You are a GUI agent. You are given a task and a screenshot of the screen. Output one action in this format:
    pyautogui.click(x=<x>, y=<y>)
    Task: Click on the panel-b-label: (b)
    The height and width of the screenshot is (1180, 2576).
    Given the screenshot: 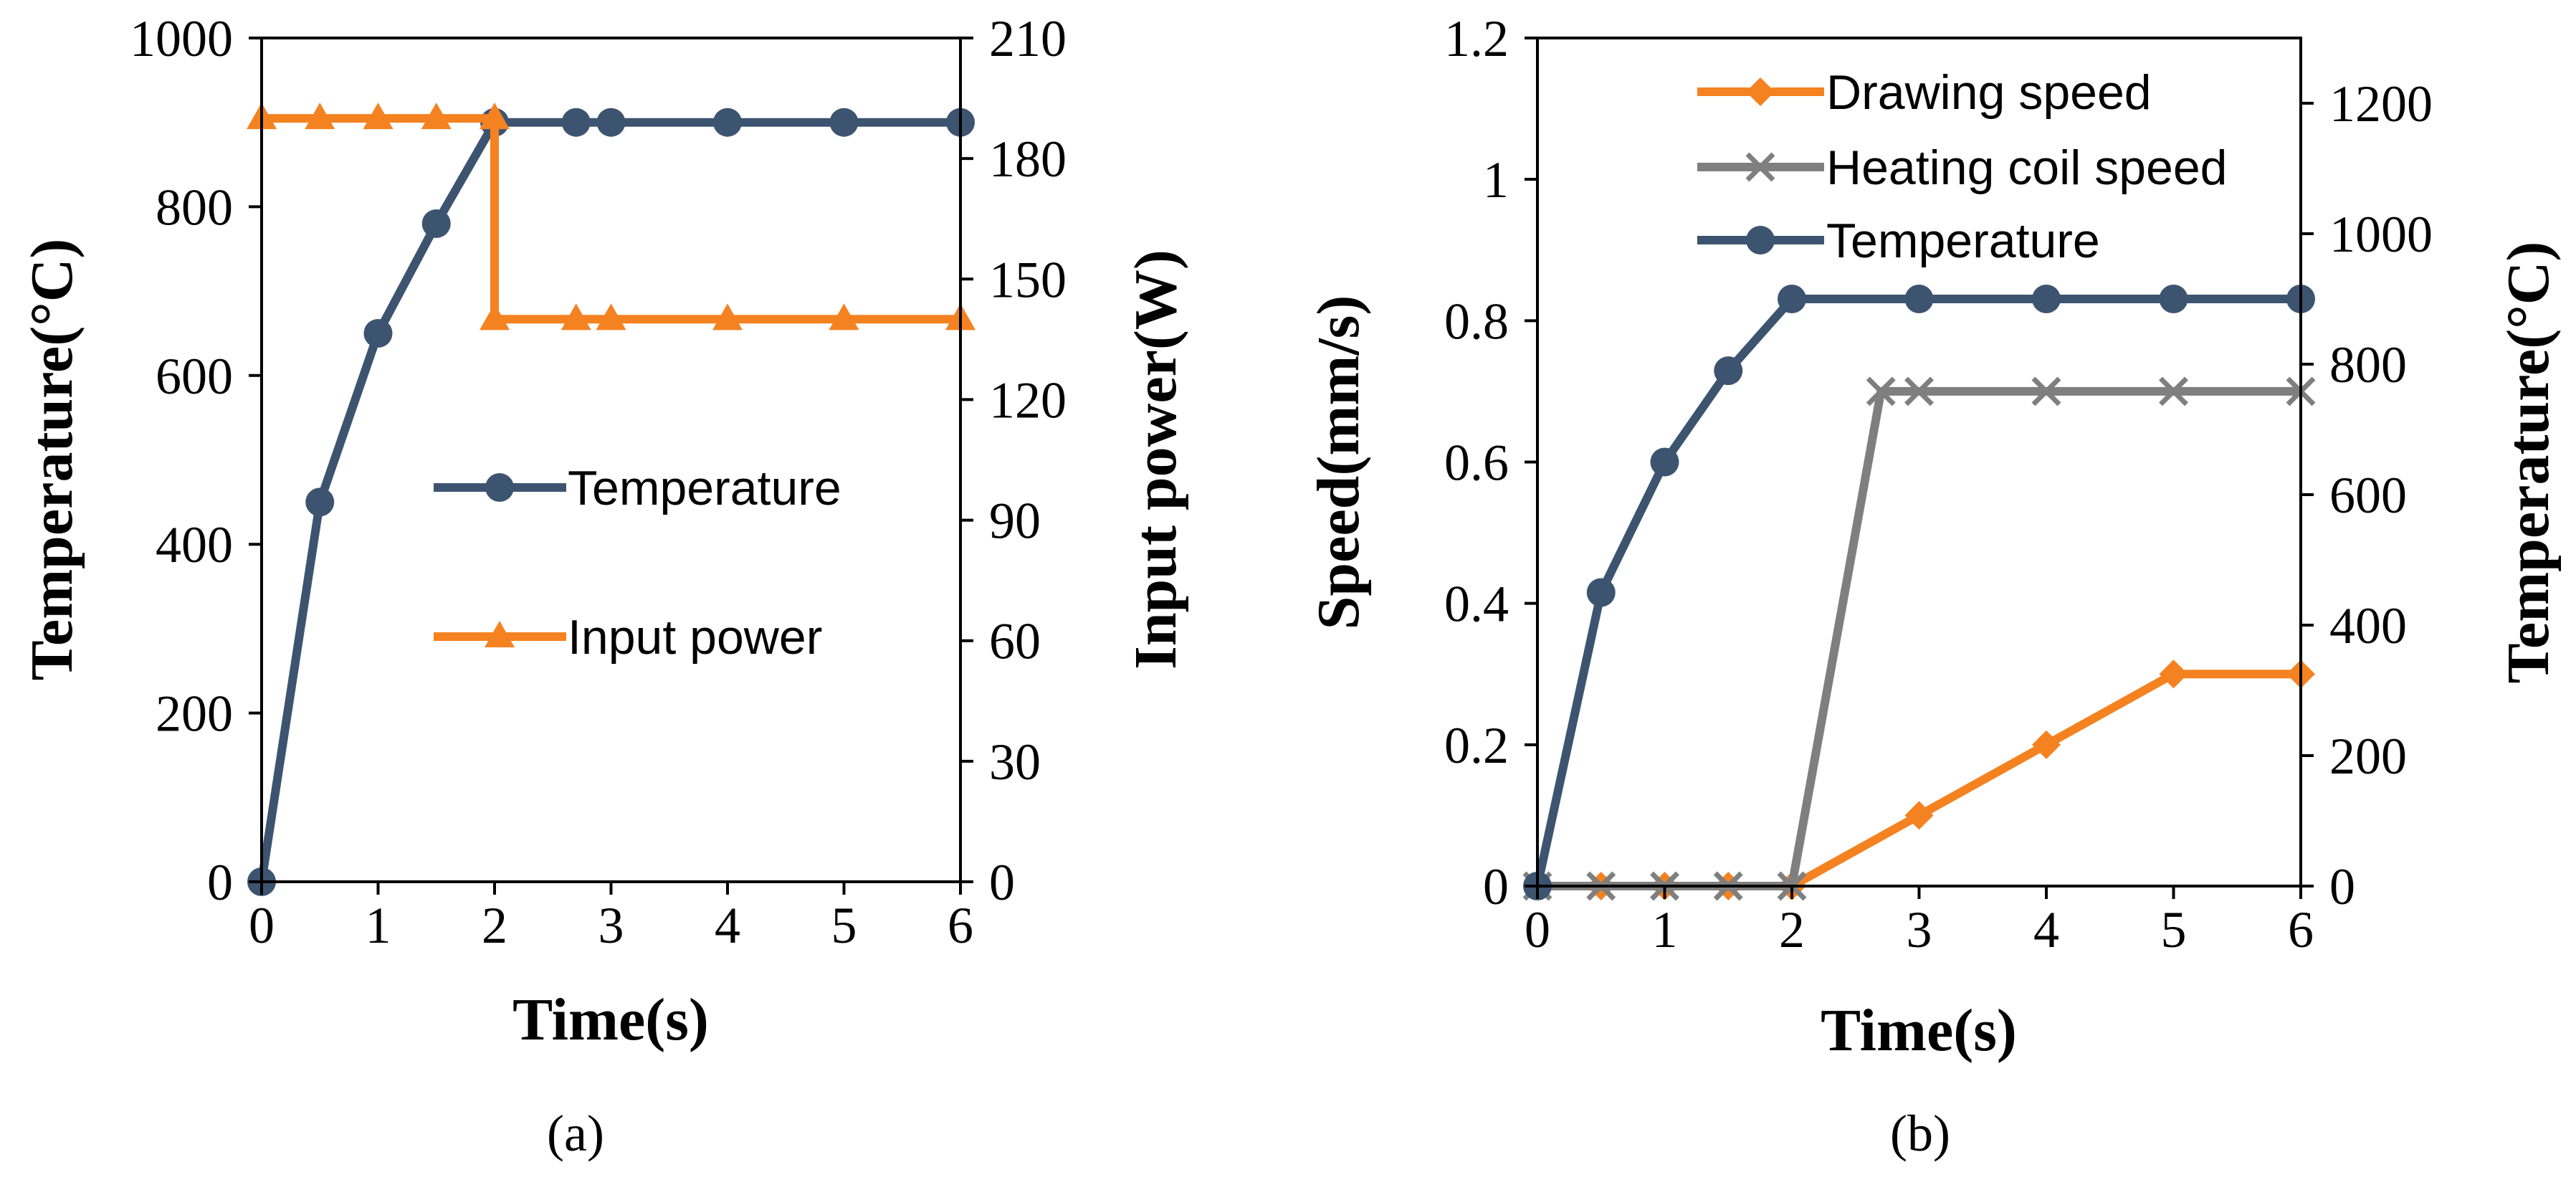 What is the action you would take?
    pyautogui.click(x=1920, y=1133)
    